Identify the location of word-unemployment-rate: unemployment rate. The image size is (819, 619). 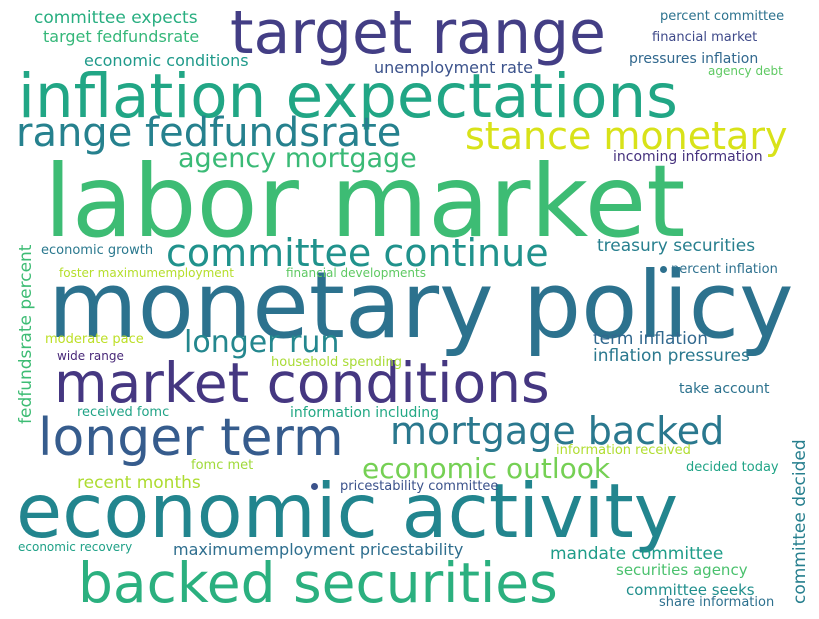
(453, 67).